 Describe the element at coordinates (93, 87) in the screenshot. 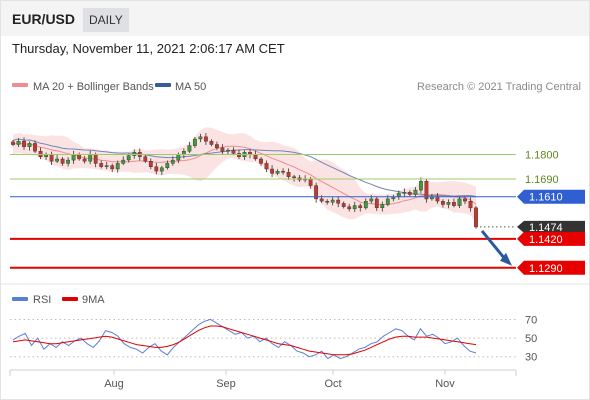

I see `legend-label-ma20: MA 20 + Bollinger Bands` at that location.